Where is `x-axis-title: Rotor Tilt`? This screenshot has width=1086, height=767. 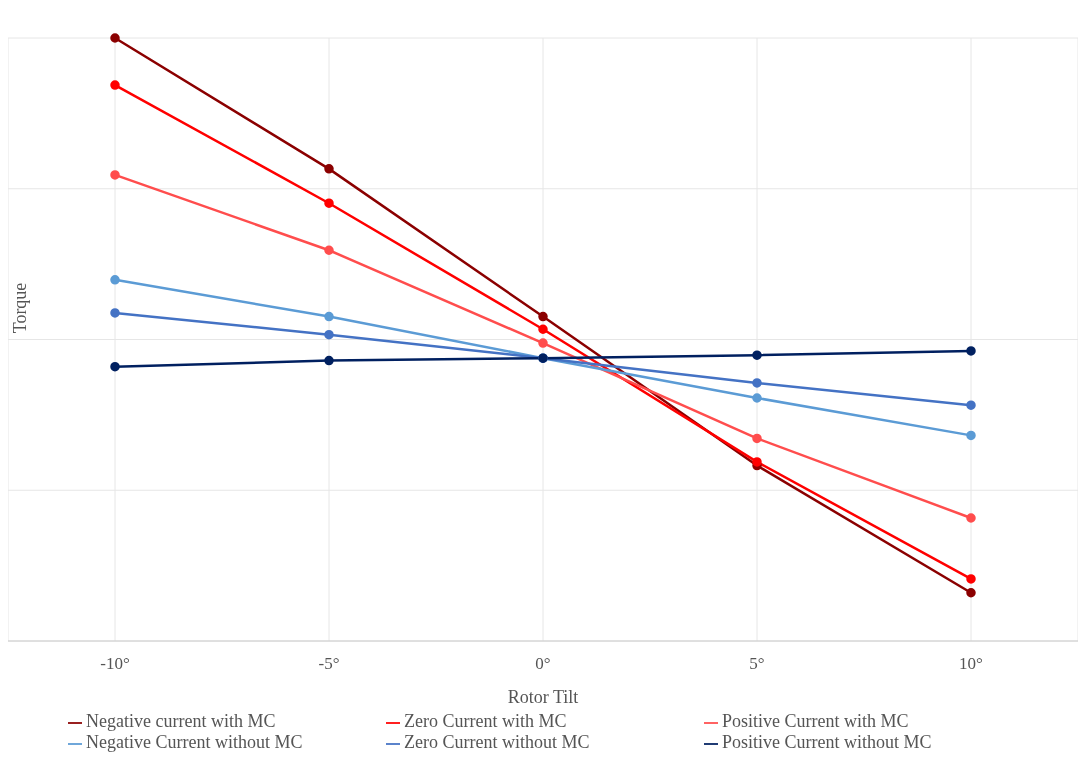
x-axis-title: Rotor Tilt is located at coordinates (543, 697).